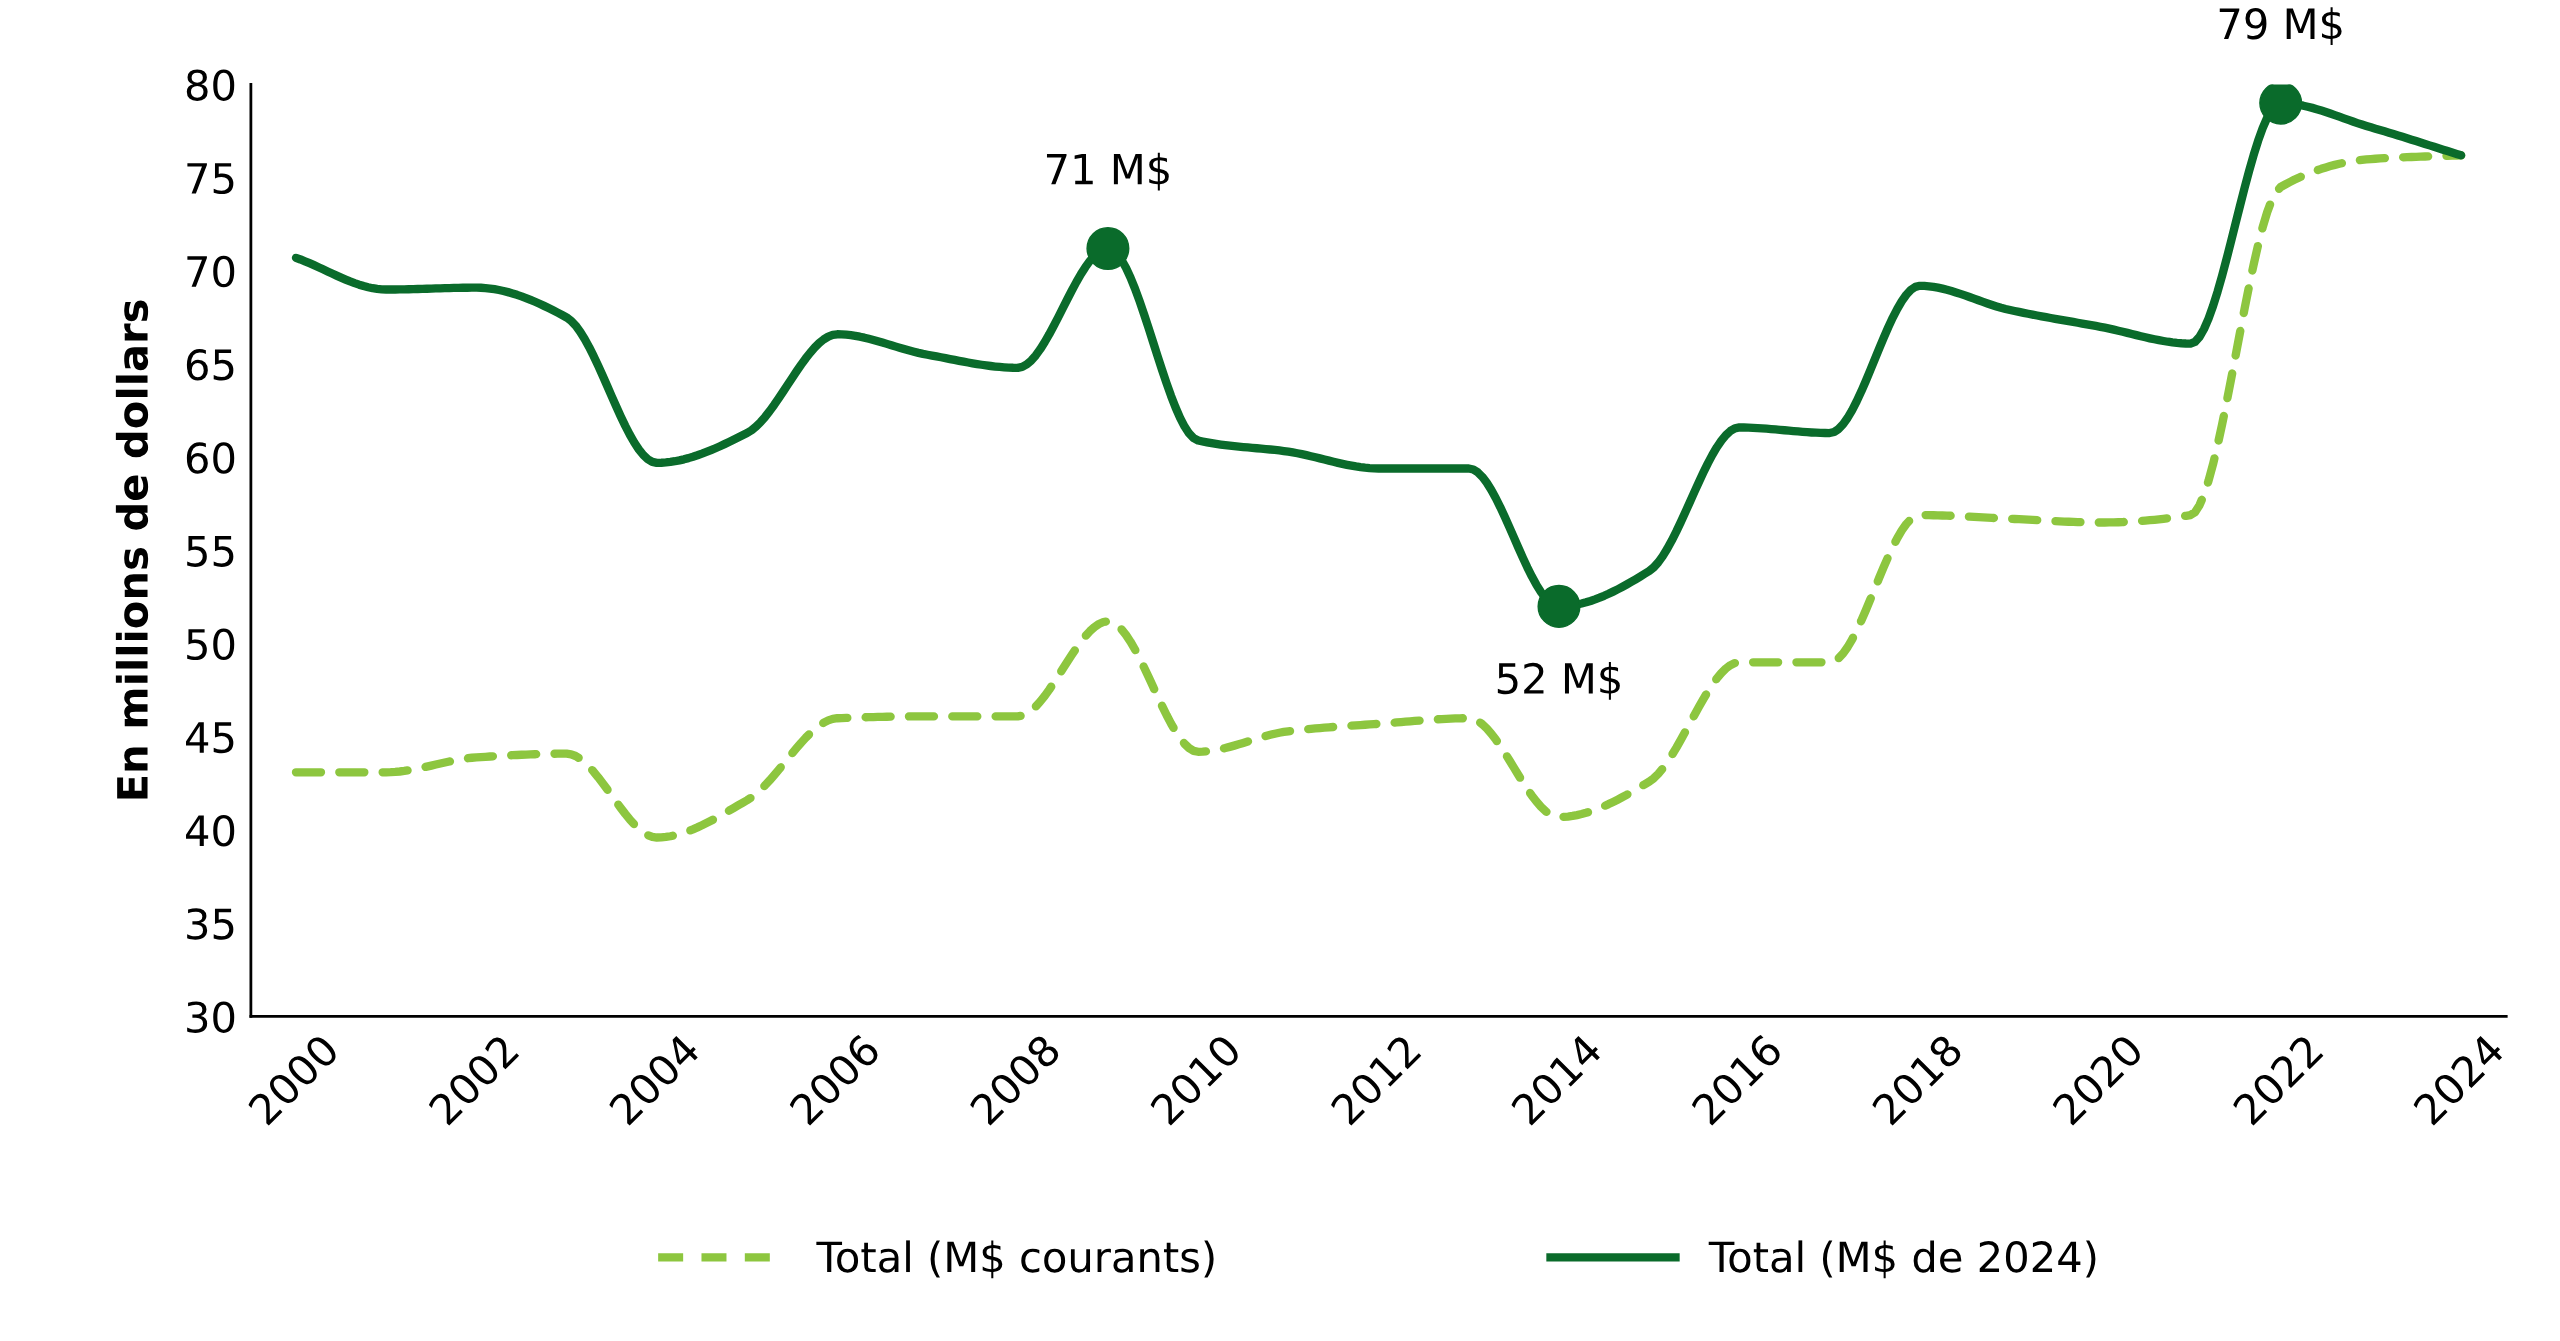 This screenshot has height=1341, width=2560. I want to click on y-tick-label: 55, so click(210, 551).